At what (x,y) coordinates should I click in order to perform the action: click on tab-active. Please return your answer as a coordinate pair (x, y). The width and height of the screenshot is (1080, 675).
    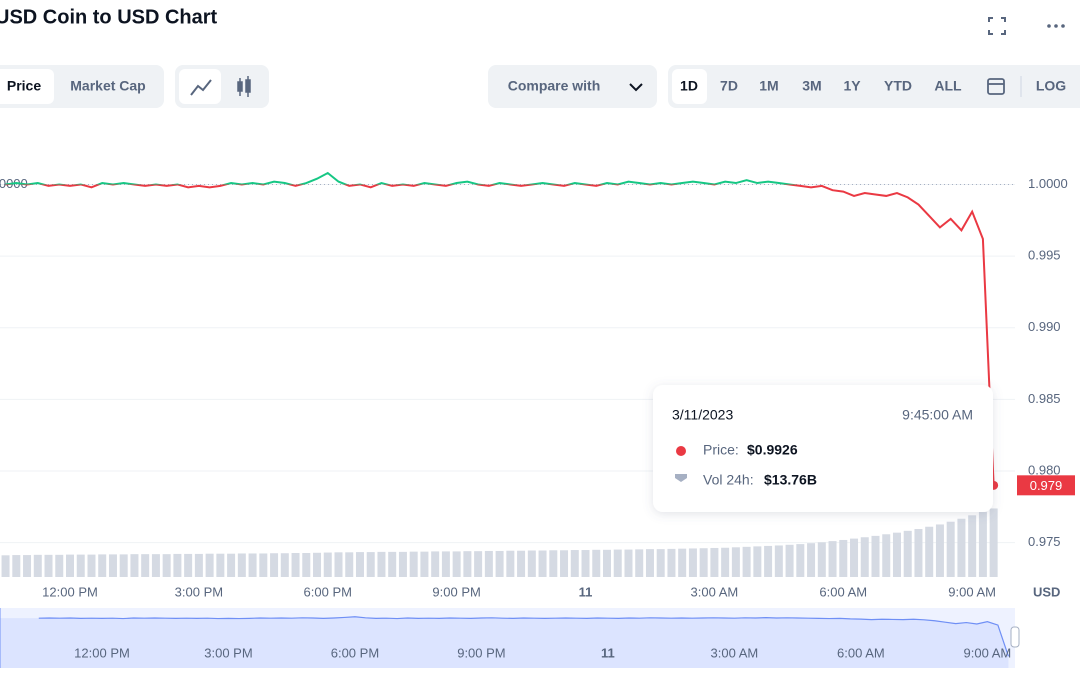
    Looking at the image, I should click on (27, 86).